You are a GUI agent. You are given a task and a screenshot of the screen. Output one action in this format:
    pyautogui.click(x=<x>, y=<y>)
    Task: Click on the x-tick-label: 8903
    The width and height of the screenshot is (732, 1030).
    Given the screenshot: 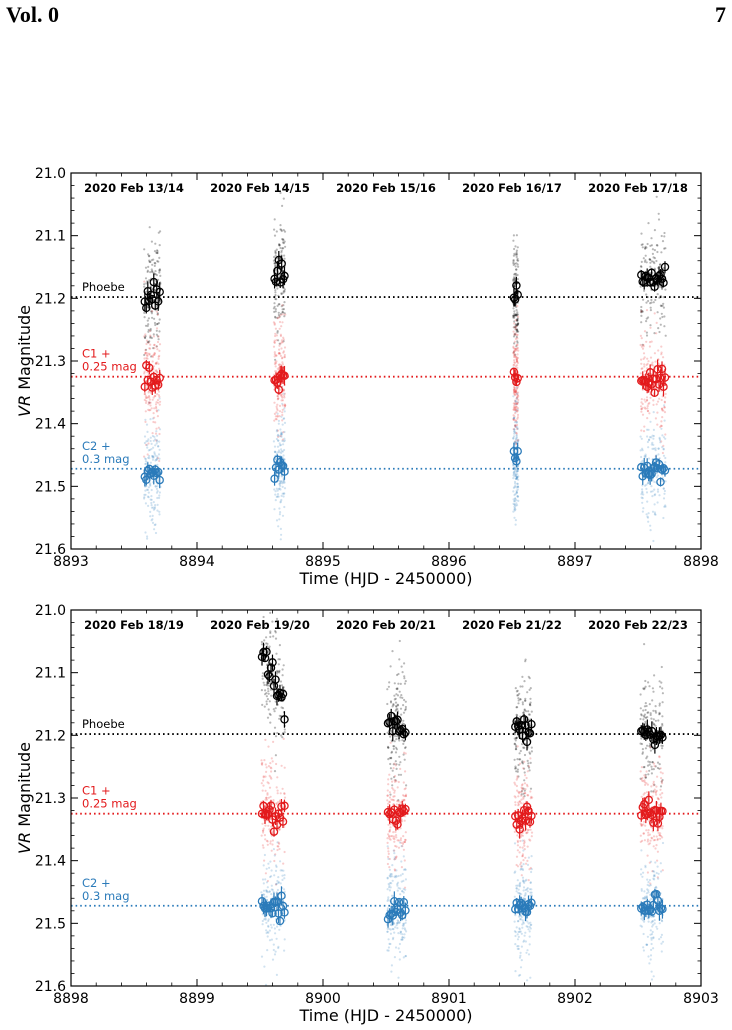 What is the action you would take?
    pyautogui.click(x=701, y=999)
    